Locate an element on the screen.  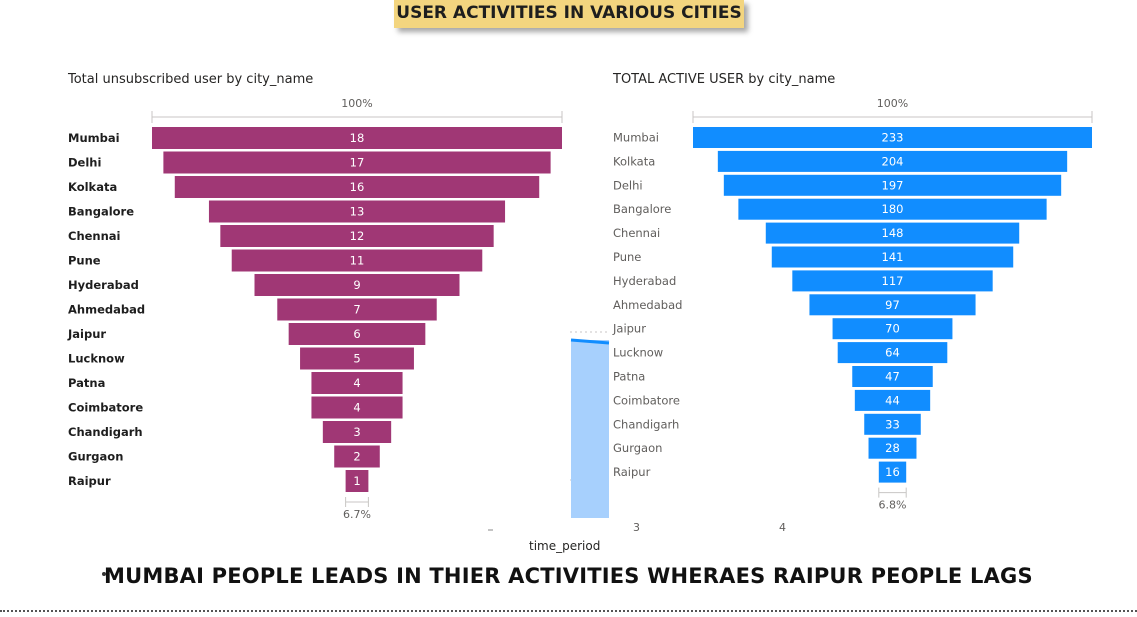
bar-value-label: 180 is located at coordinates (893, 209).